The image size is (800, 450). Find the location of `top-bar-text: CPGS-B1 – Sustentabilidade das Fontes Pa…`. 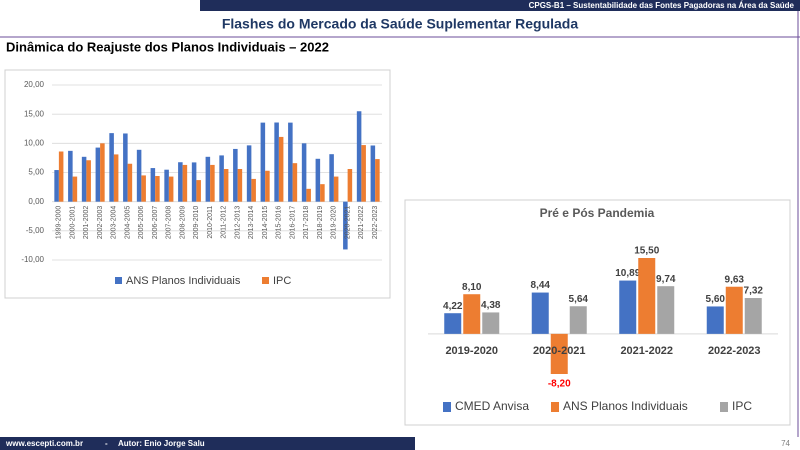

top-bar-text: CPGS-B1 – Sustentabilidade das Fontes Pa… is located at coordinates (662, 5).